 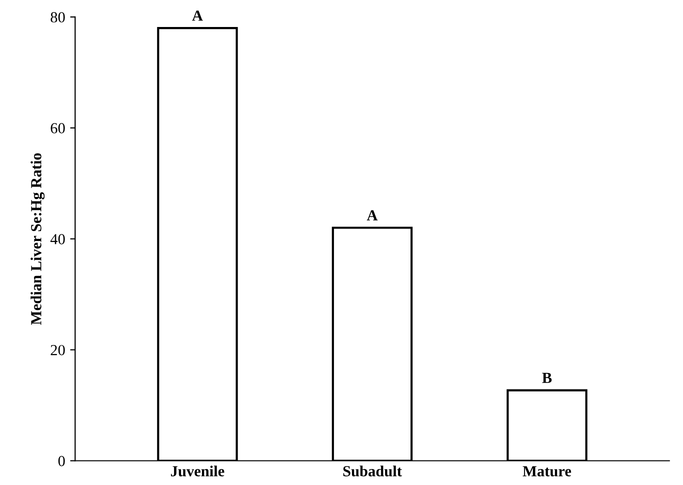 I want to click on x-tick-label: Subadult, so click(x=372, y=471).